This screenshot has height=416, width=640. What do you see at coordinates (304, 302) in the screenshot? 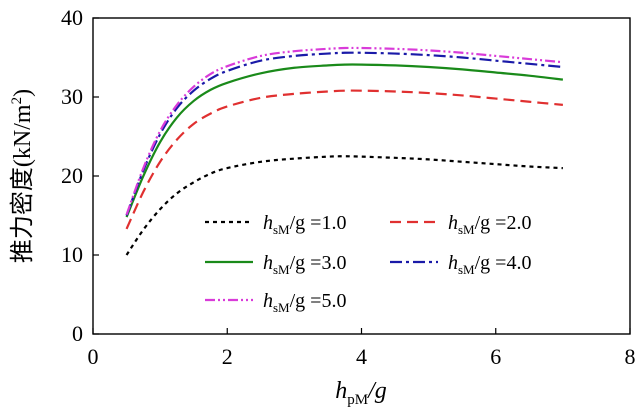
I see `legend-label-5: hsM/g =5.0` at bounding box center [304, 302].